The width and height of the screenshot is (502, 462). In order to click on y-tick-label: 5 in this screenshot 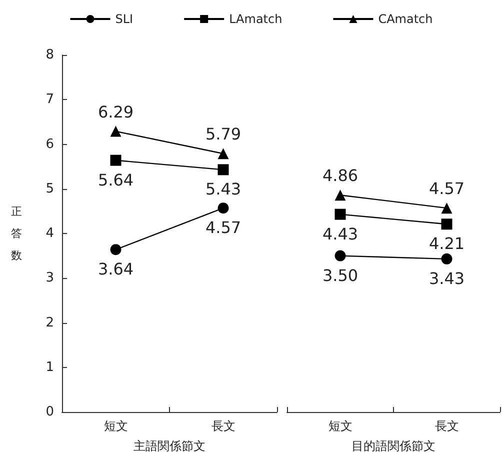, I will do `click(50, 188)`.